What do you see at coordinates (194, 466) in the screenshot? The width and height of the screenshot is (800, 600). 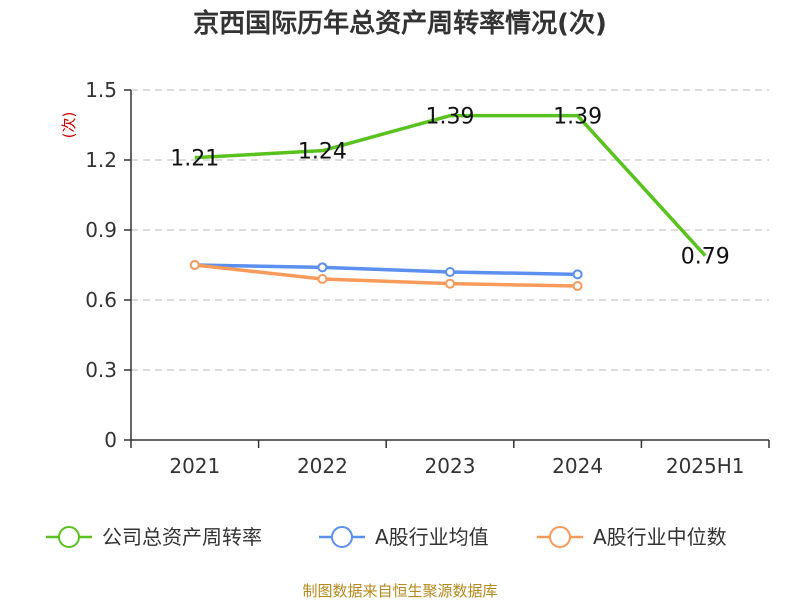 I see `x-tick-label: 2021` at bounding box center [194, 466].